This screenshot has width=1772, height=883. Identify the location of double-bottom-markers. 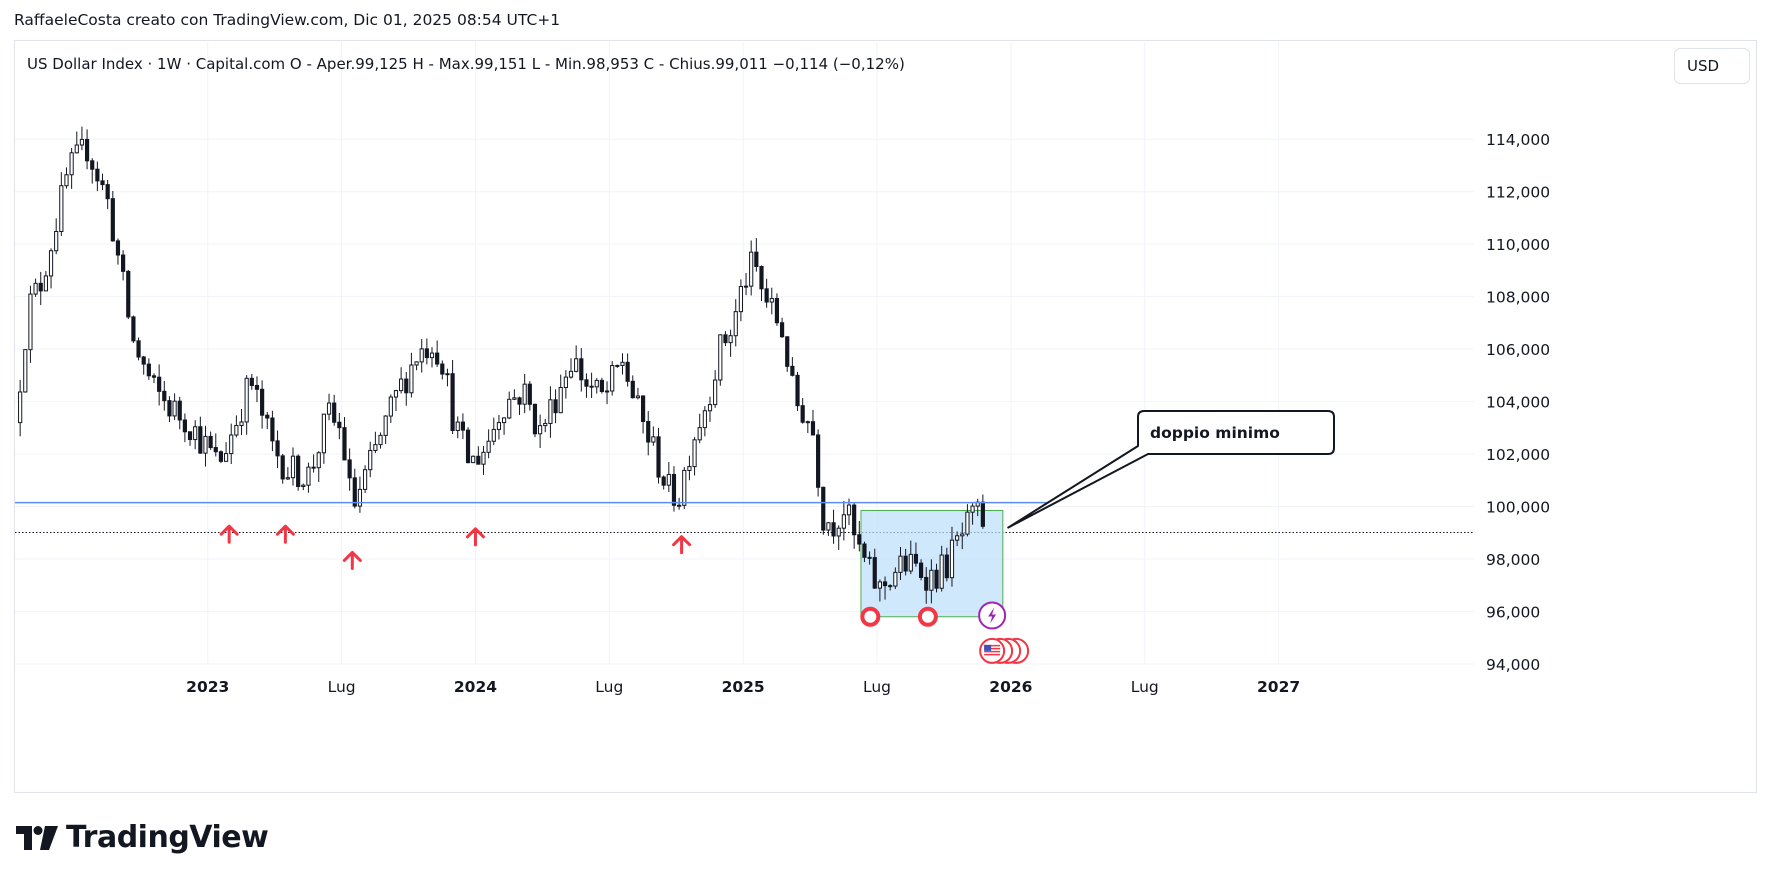
(899, 616).